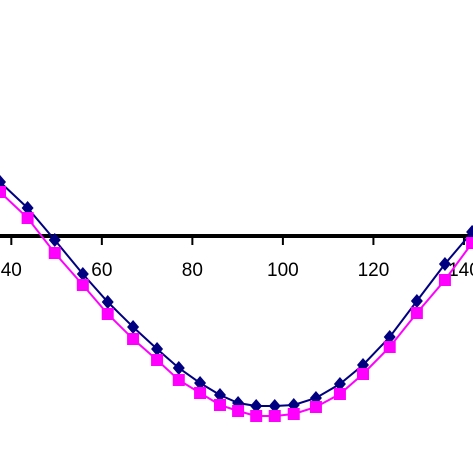  Describe the element at coordinates (283, 270) in the screenshot. I see `x-tick-label: 100` at that location.